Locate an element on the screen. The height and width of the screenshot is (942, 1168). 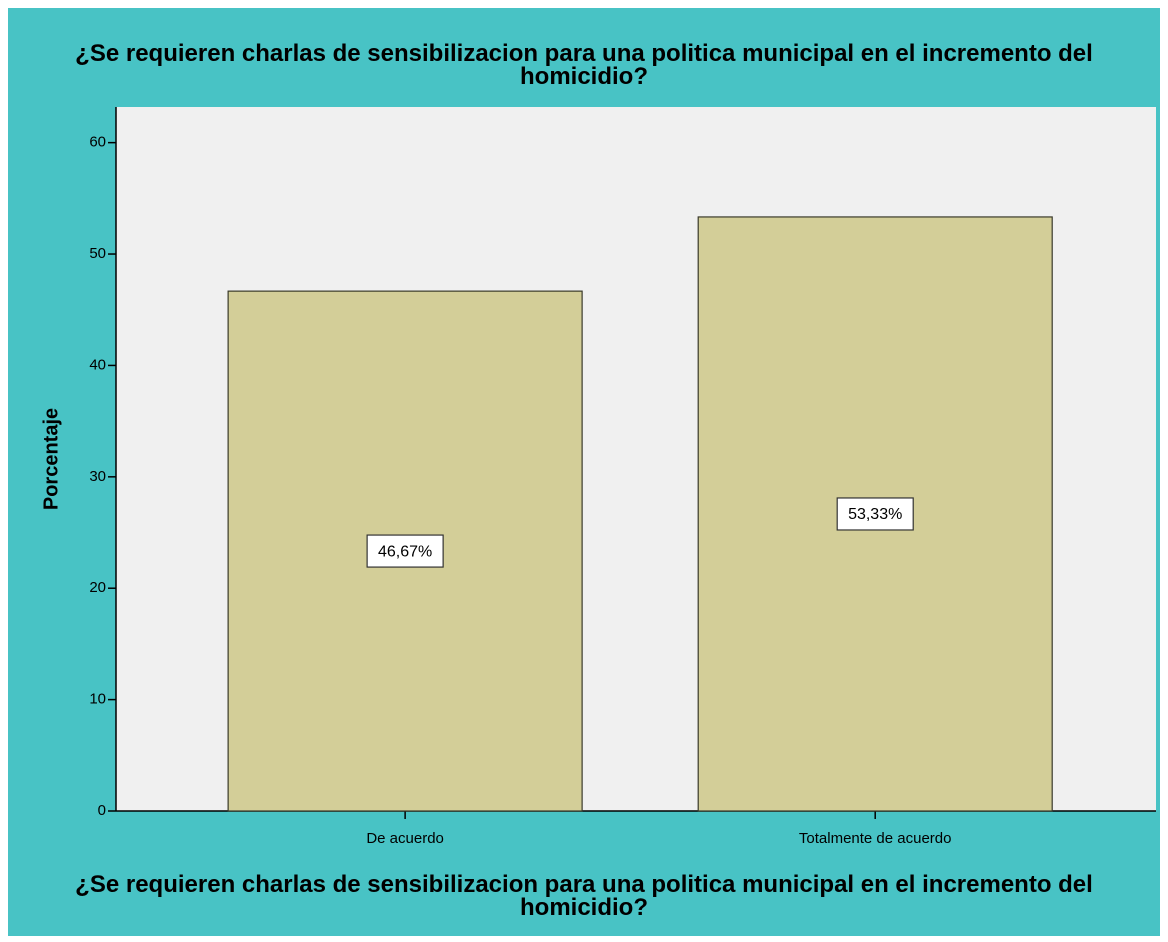
value-label: 46,67% is located at coordinates (405, 551).